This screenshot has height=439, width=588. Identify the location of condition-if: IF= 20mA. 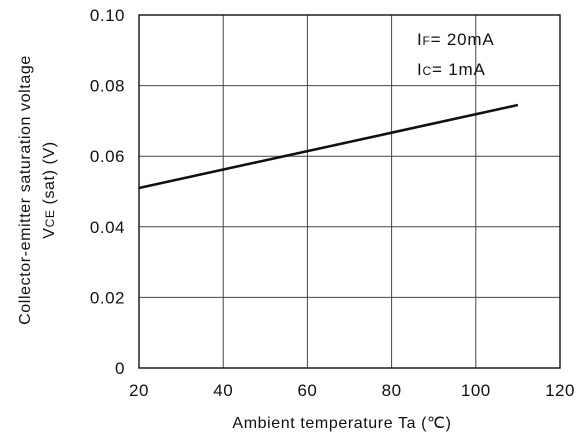
(456, 39).